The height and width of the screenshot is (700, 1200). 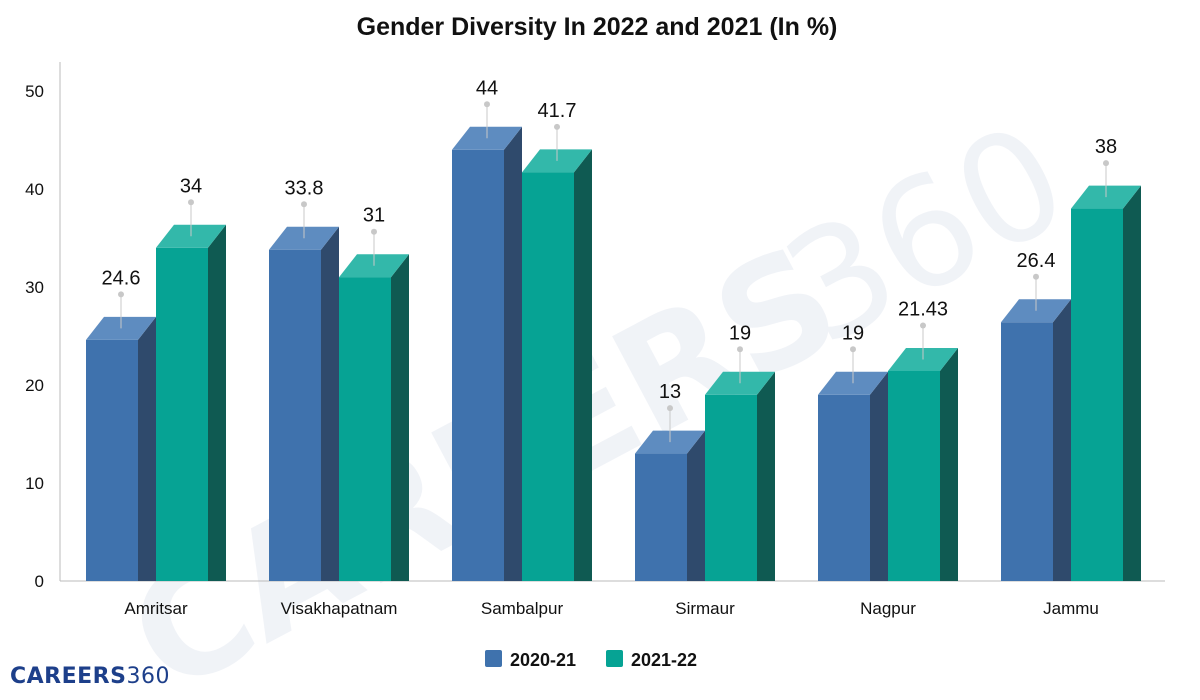 What do you see at coordinates (304, 188) in the screenshot?
I see `data-label: 33.8` at bounding box center [304, 188].